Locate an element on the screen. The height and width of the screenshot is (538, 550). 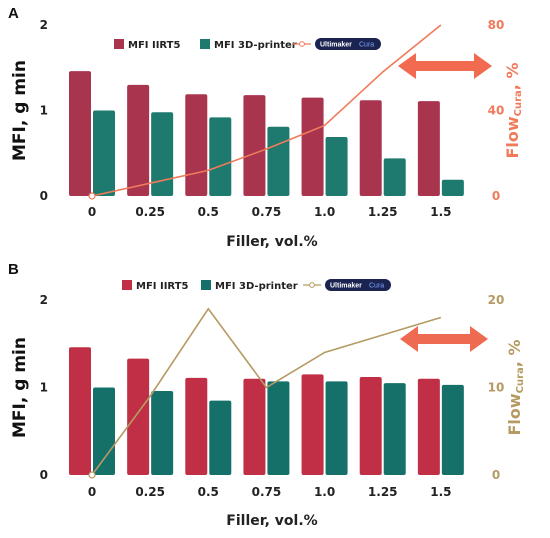
y2-tick-label: 40 is located at coordinates (496, 111).